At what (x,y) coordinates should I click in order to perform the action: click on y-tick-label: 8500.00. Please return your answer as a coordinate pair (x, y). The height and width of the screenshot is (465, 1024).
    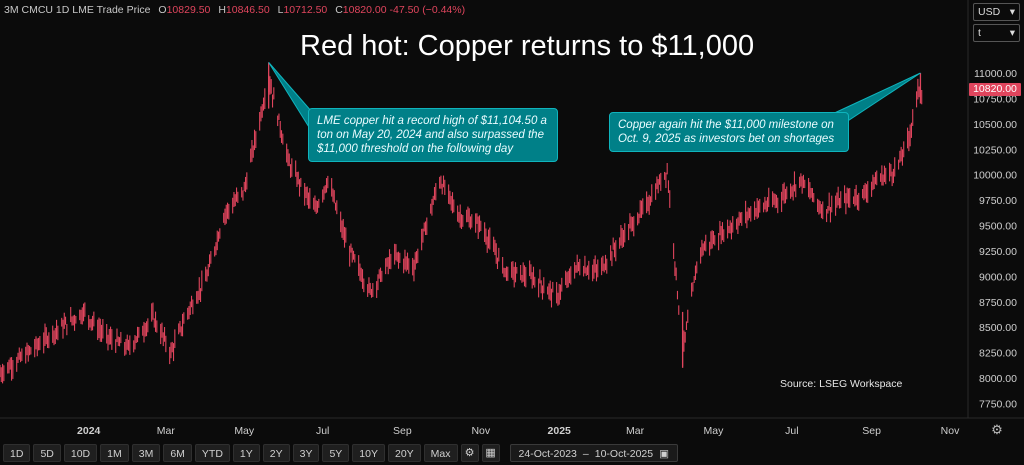
    Looking at the image, I should click on (998, 328).